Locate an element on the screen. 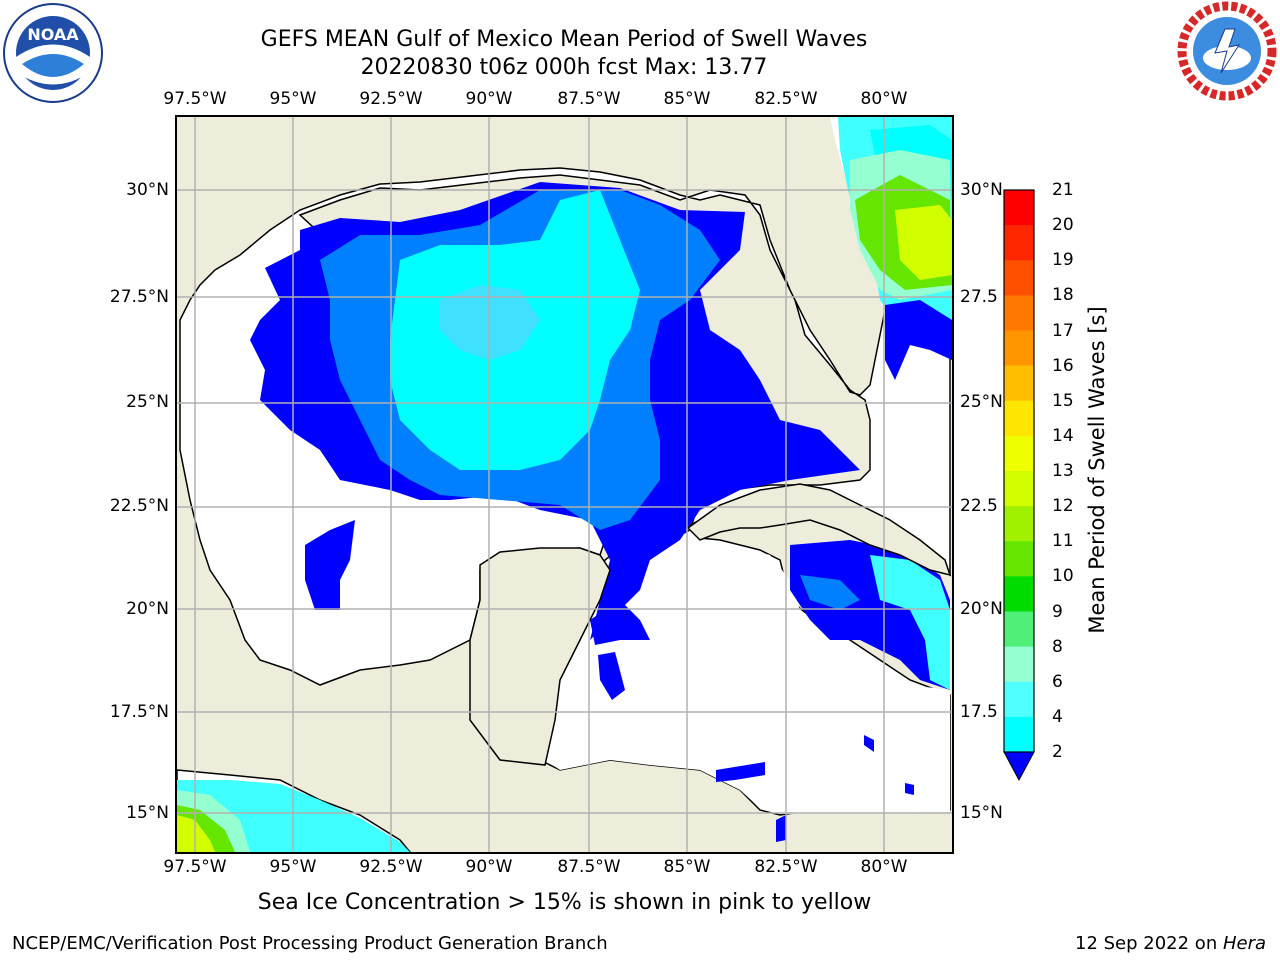 The height and width of the screenshot is (960, 1280). colorbar-extend-arrow is located at coordinates (1019, 766).